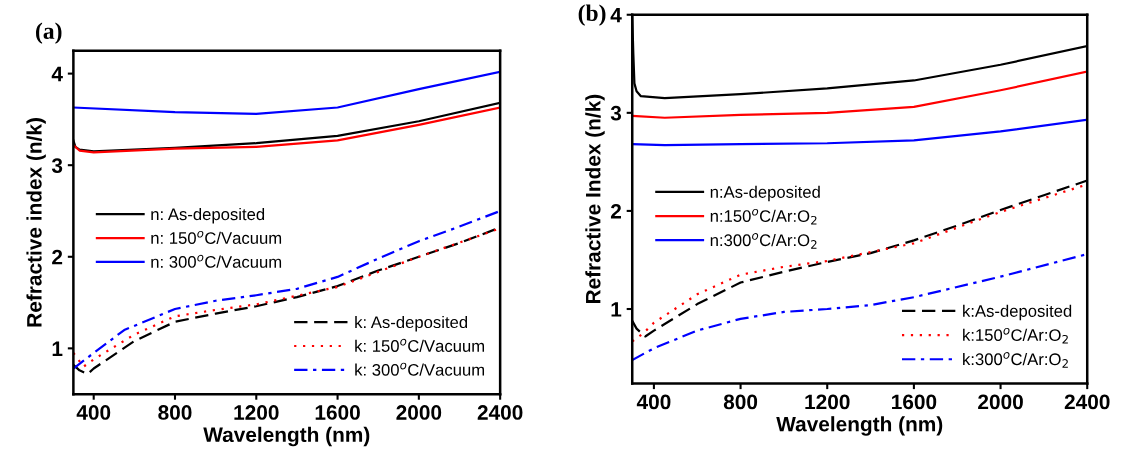  Describe the element at coordinates (763, 216) in the screenshot. I see `legend-label: n:150$^{o}$C/Ar:O$_{2}$` at that location.